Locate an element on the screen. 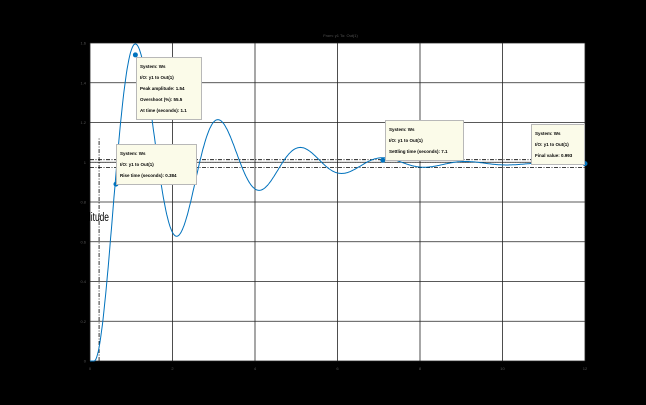 The height and width of the screenshot is (405, 646). y-tick-label: 1 is located at coordinates (85, 162).